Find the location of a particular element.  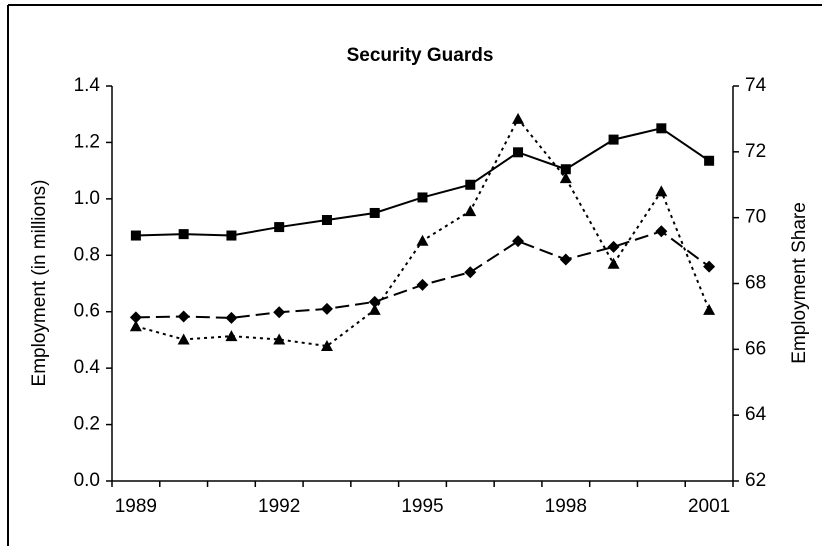

x-tick-label: 1989 is located at coordinates (136, 506).